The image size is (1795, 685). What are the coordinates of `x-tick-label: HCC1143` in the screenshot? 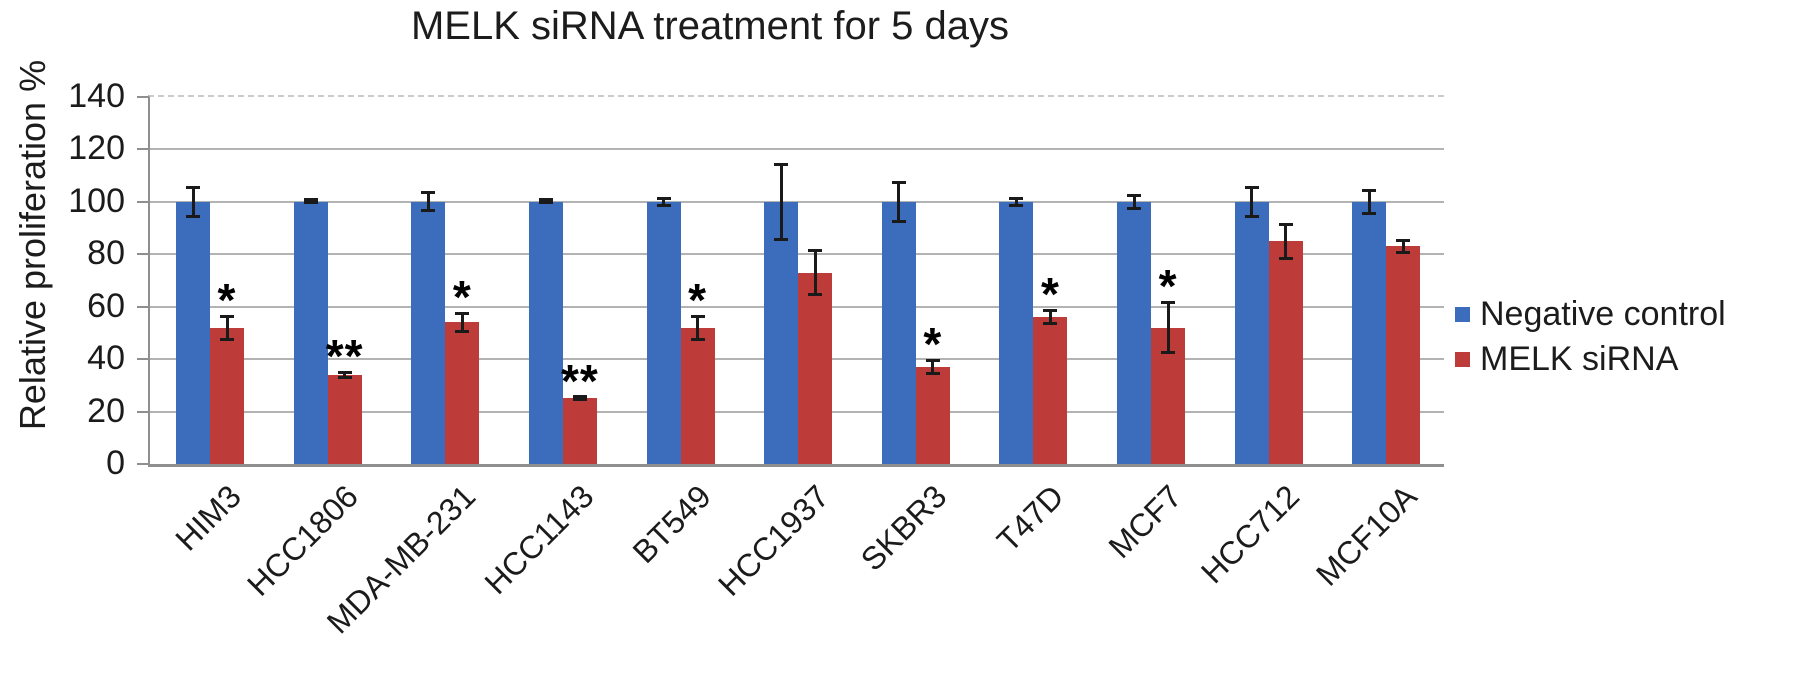 It's located at (539, 540).